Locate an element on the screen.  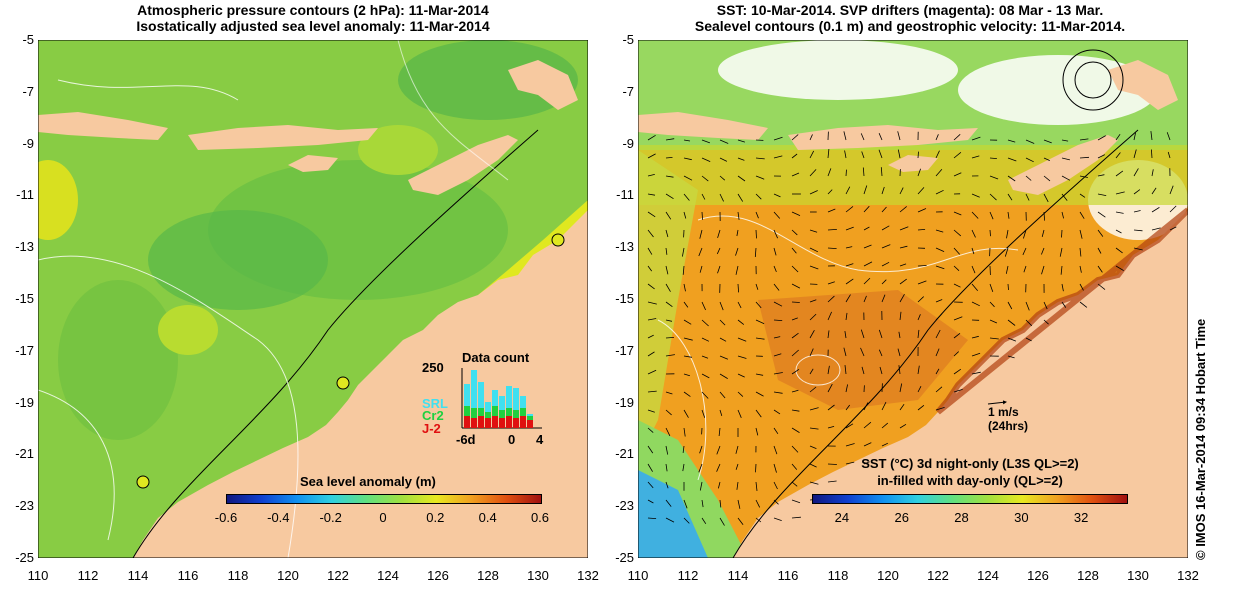
right-ytick-4: -13 is located at coordinates (624, 247).